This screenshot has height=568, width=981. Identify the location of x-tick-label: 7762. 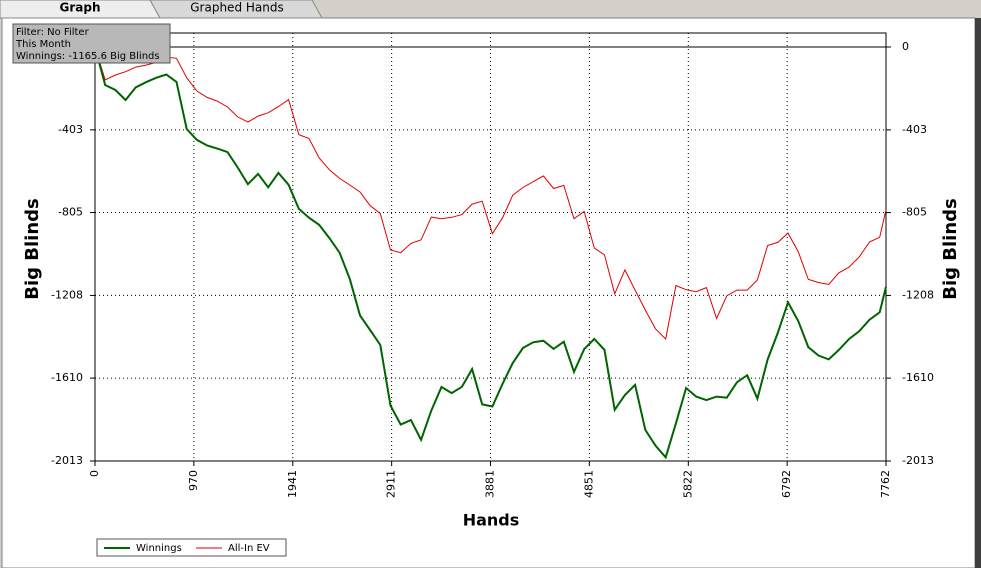
(885, 484).